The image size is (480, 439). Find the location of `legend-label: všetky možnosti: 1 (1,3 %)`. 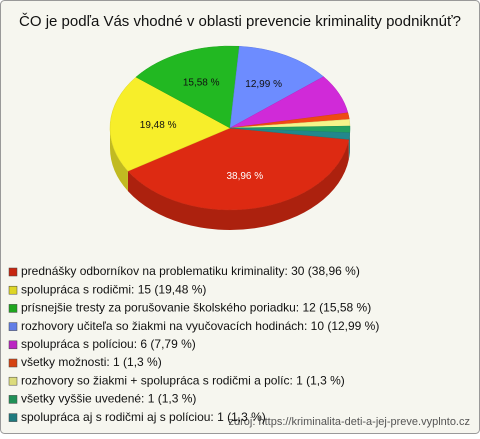

legend-label: všetky možnosti: 1 (1,3 %) is located at coordinates (91, 362).